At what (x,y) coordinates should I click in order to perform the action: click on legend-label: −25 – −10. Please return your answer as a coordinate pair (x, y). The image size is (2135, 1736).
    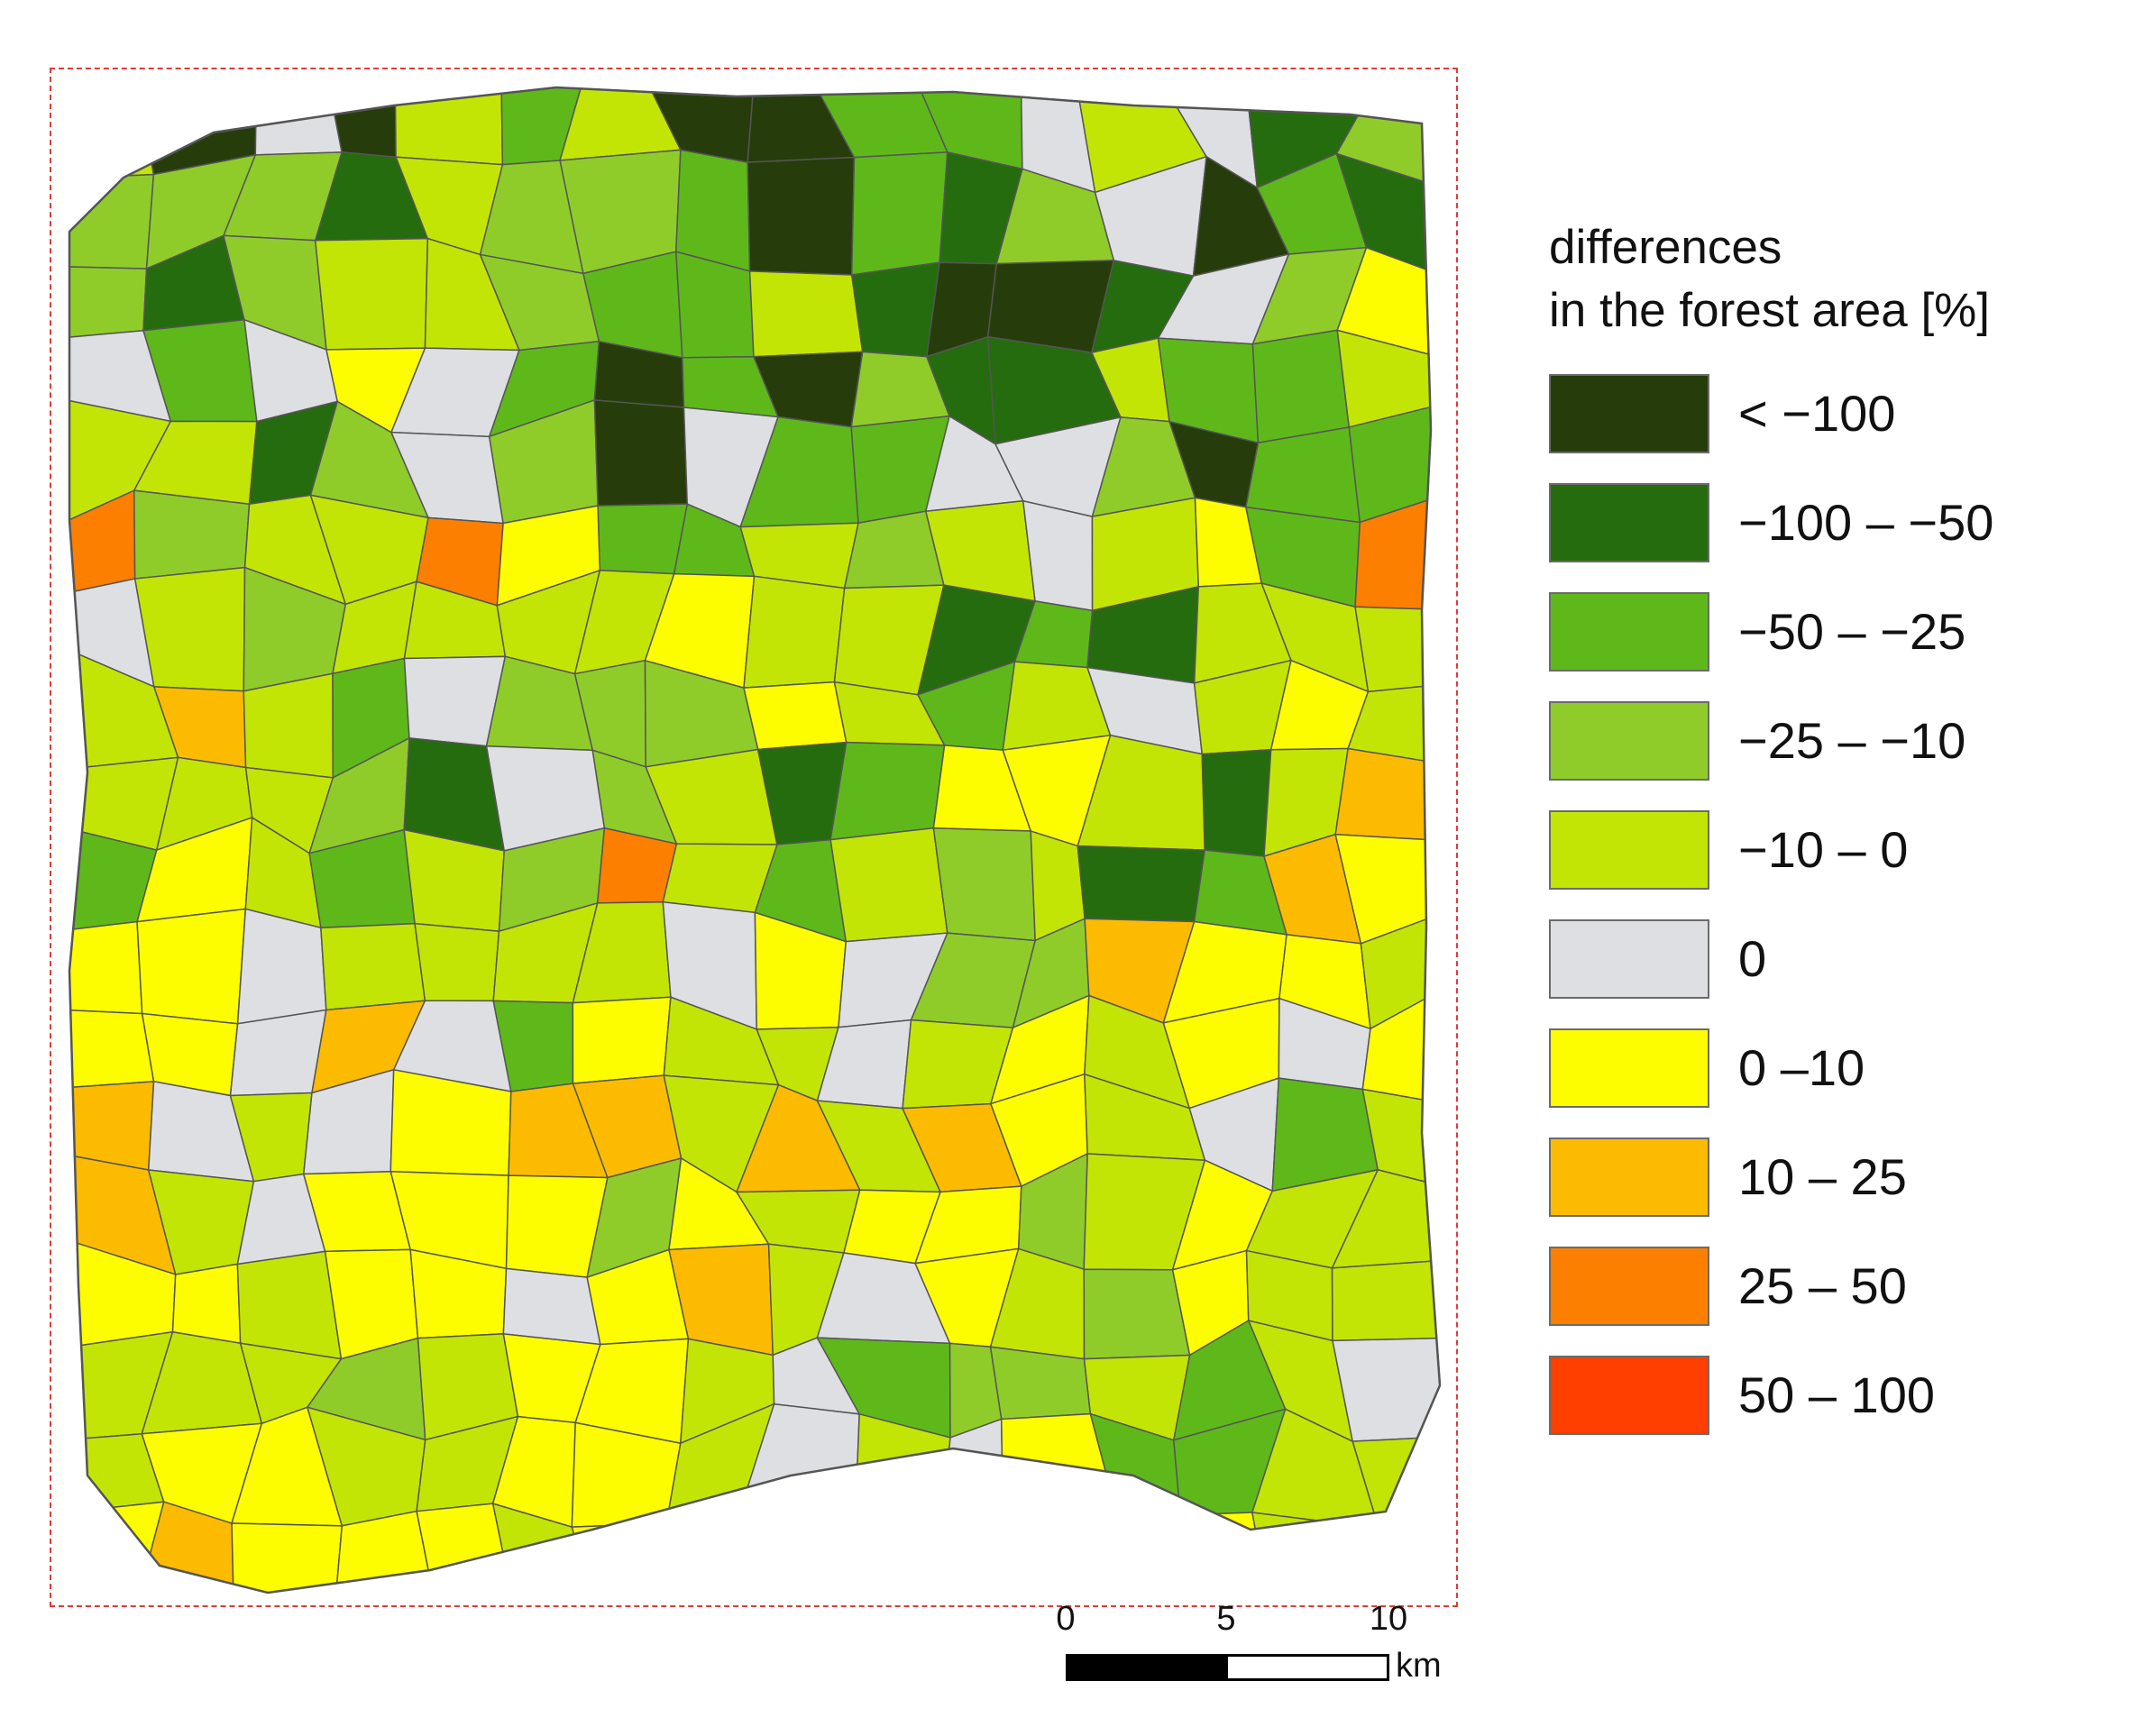
    Looking at the image, I should click on (1852, 740).